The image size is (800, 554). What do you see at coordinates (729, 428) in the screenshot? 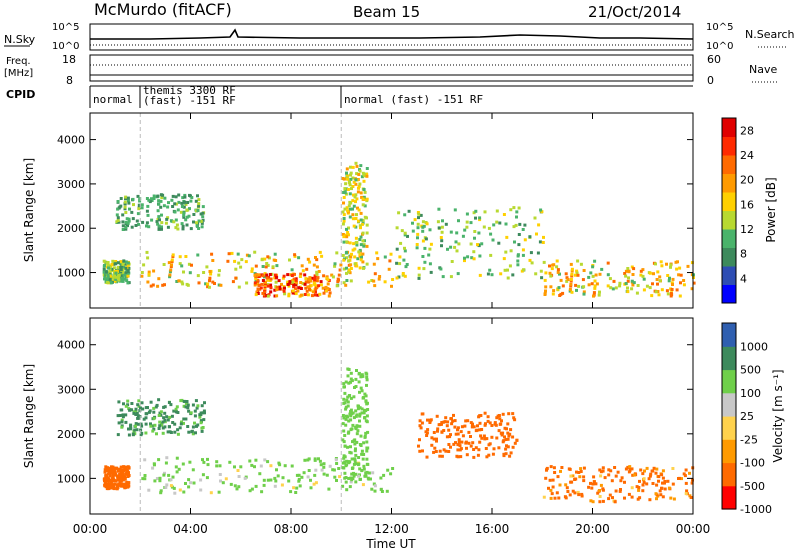
I see `colorbar-band` at bounding box center [729, 428].